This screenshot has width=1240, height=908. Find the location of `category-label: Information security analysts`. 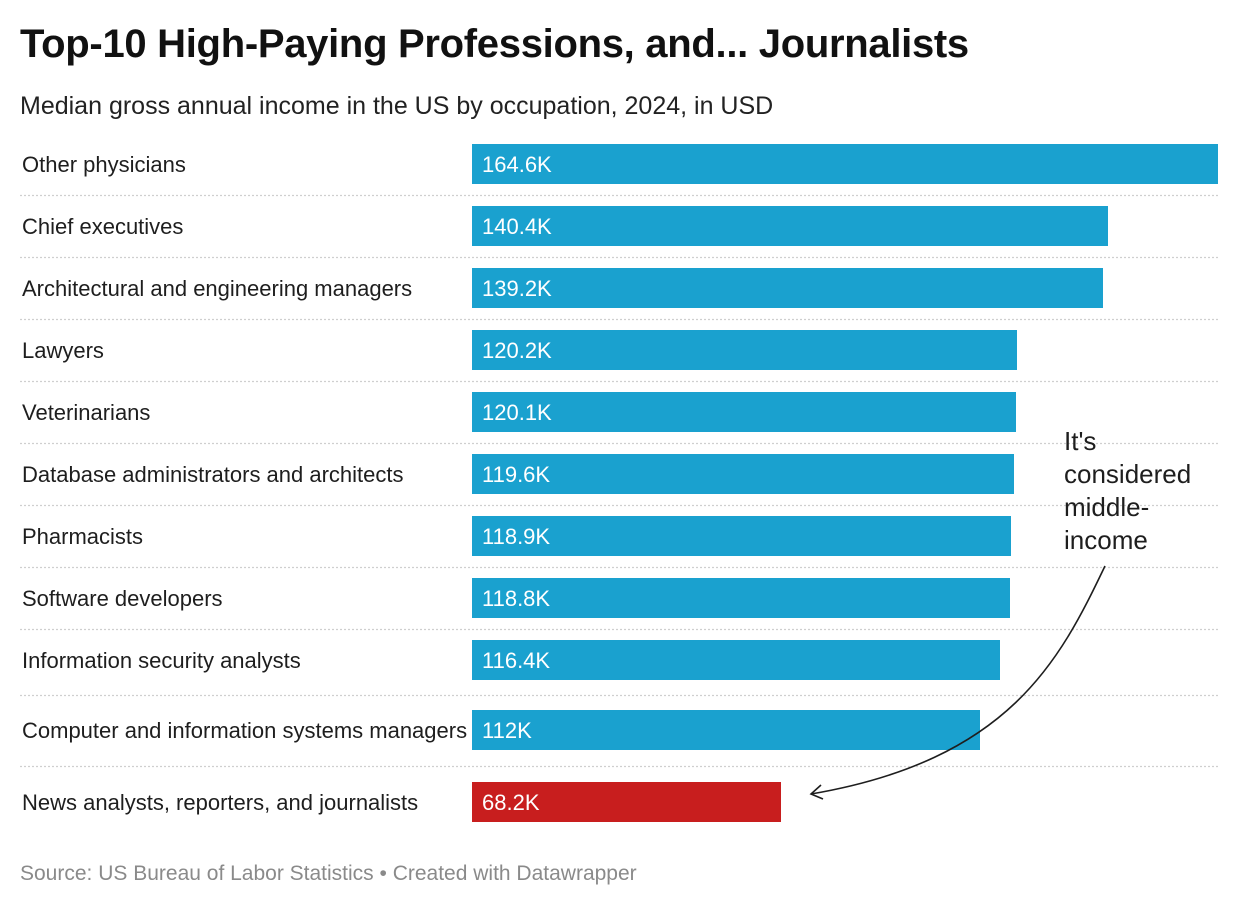

category-label: Information security analysts is located at coordinates (161, 660).